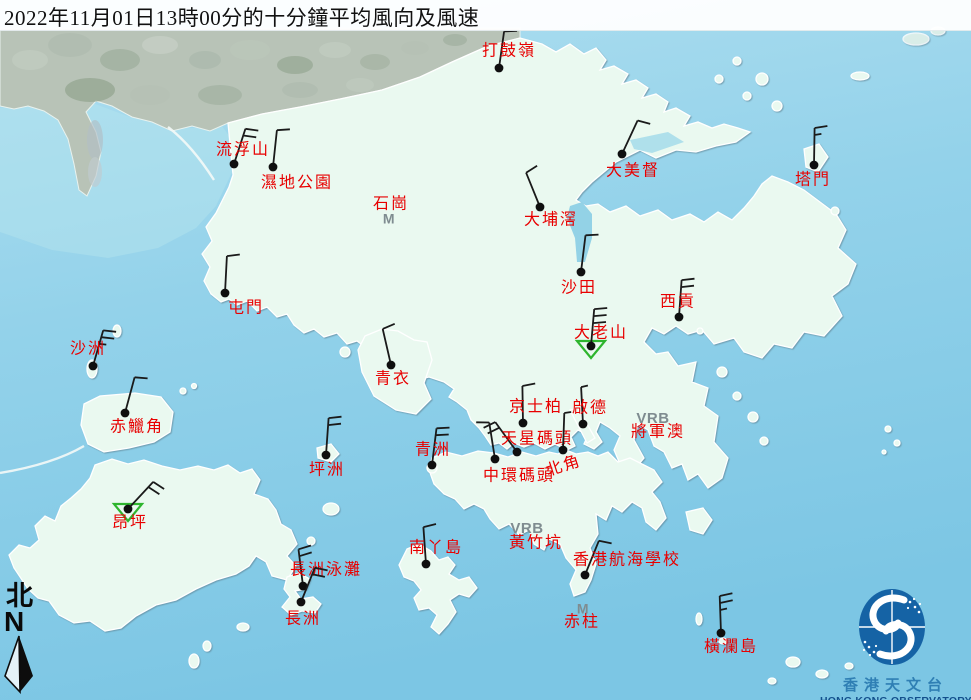 This screenshot has width=971, height=700. What do you see at coordinates (509, 51) in the screenshot?
I see `station-label: 打鼓嶺` at bounding box center [509, 51].